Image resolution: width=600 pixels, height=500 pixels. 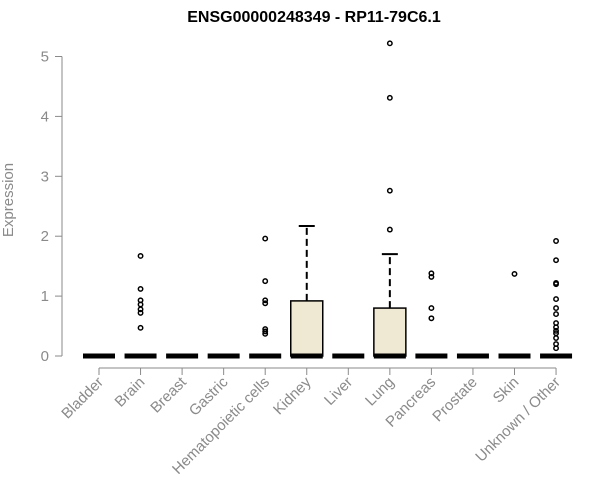 I want to click on x-tick-label: Skin, so click(x=506, y=390).